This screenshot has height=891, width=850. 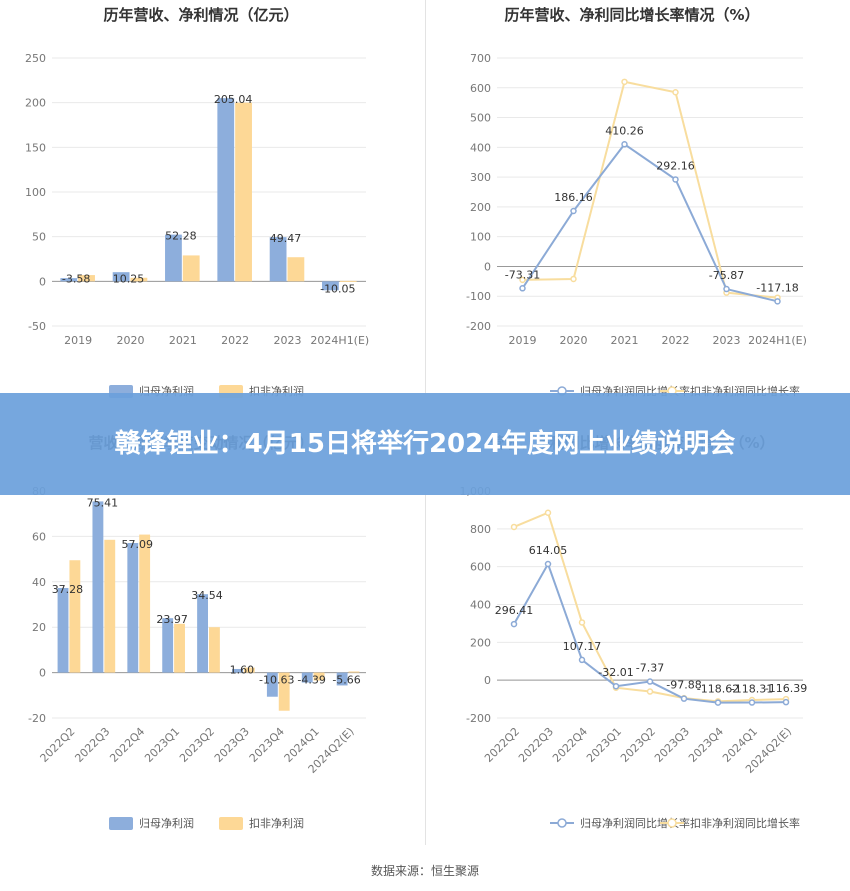 I want to click on chart4-data-label: -118.62, so click(x=718, y=689).